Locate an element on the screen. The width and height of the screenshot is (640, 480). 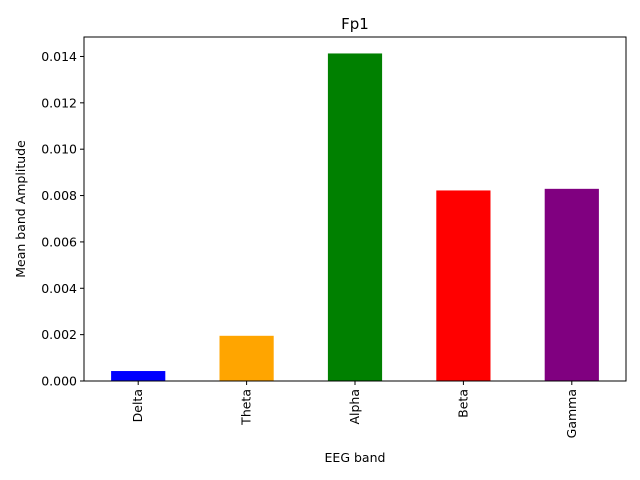
bar-gamma is located at coordinates (571, 284).